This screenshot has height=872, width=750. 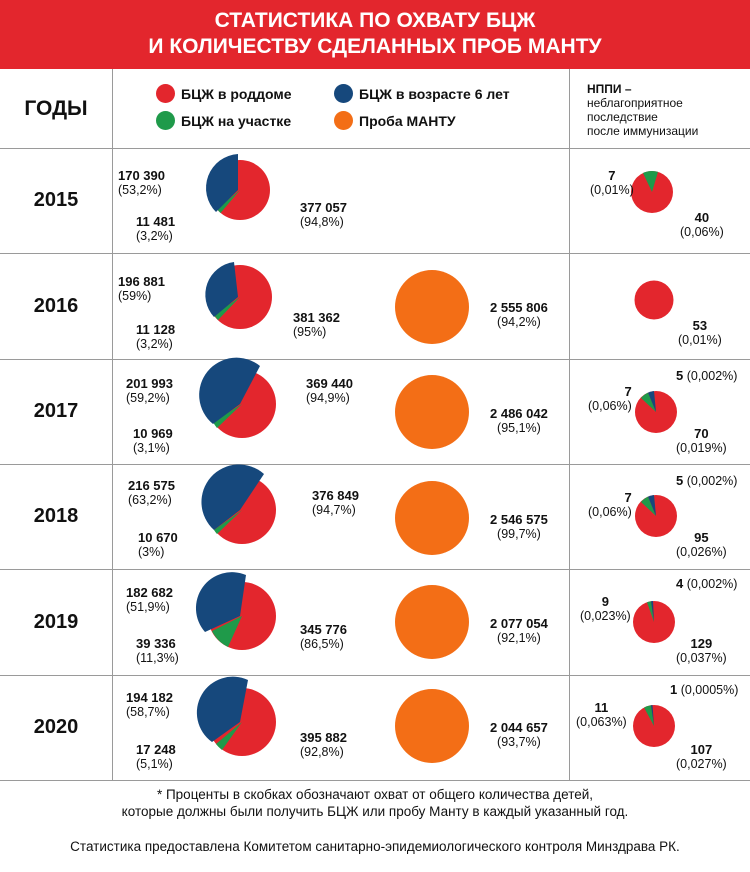 I want to click on label-nppi-2020-b: 107 (0,027%), so click(x=701, y=757).